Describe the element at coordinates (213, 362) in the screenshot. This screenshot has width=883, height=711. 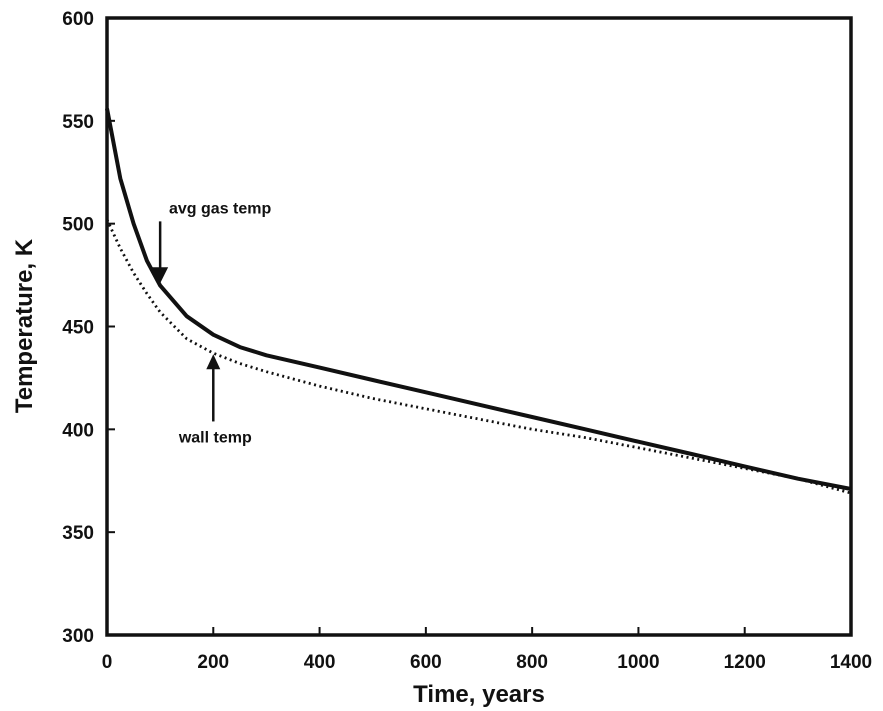
I see `up-arrow-icon` at that location.